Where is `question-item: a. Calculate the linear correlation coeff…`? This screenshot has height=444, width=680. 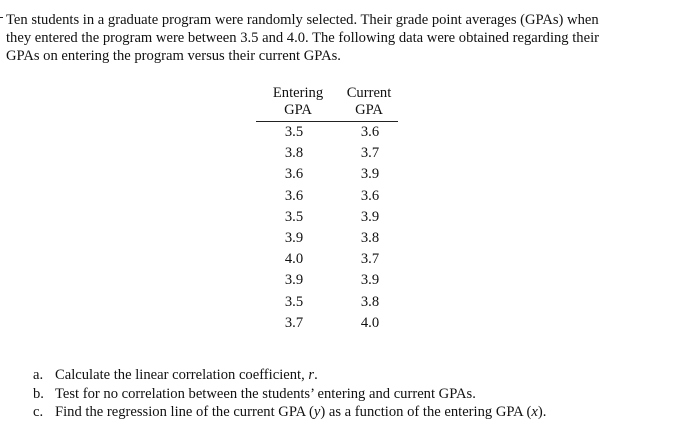
question-item: a. Calculate the linear correlation coeff… is located at coordinates (289, 375).